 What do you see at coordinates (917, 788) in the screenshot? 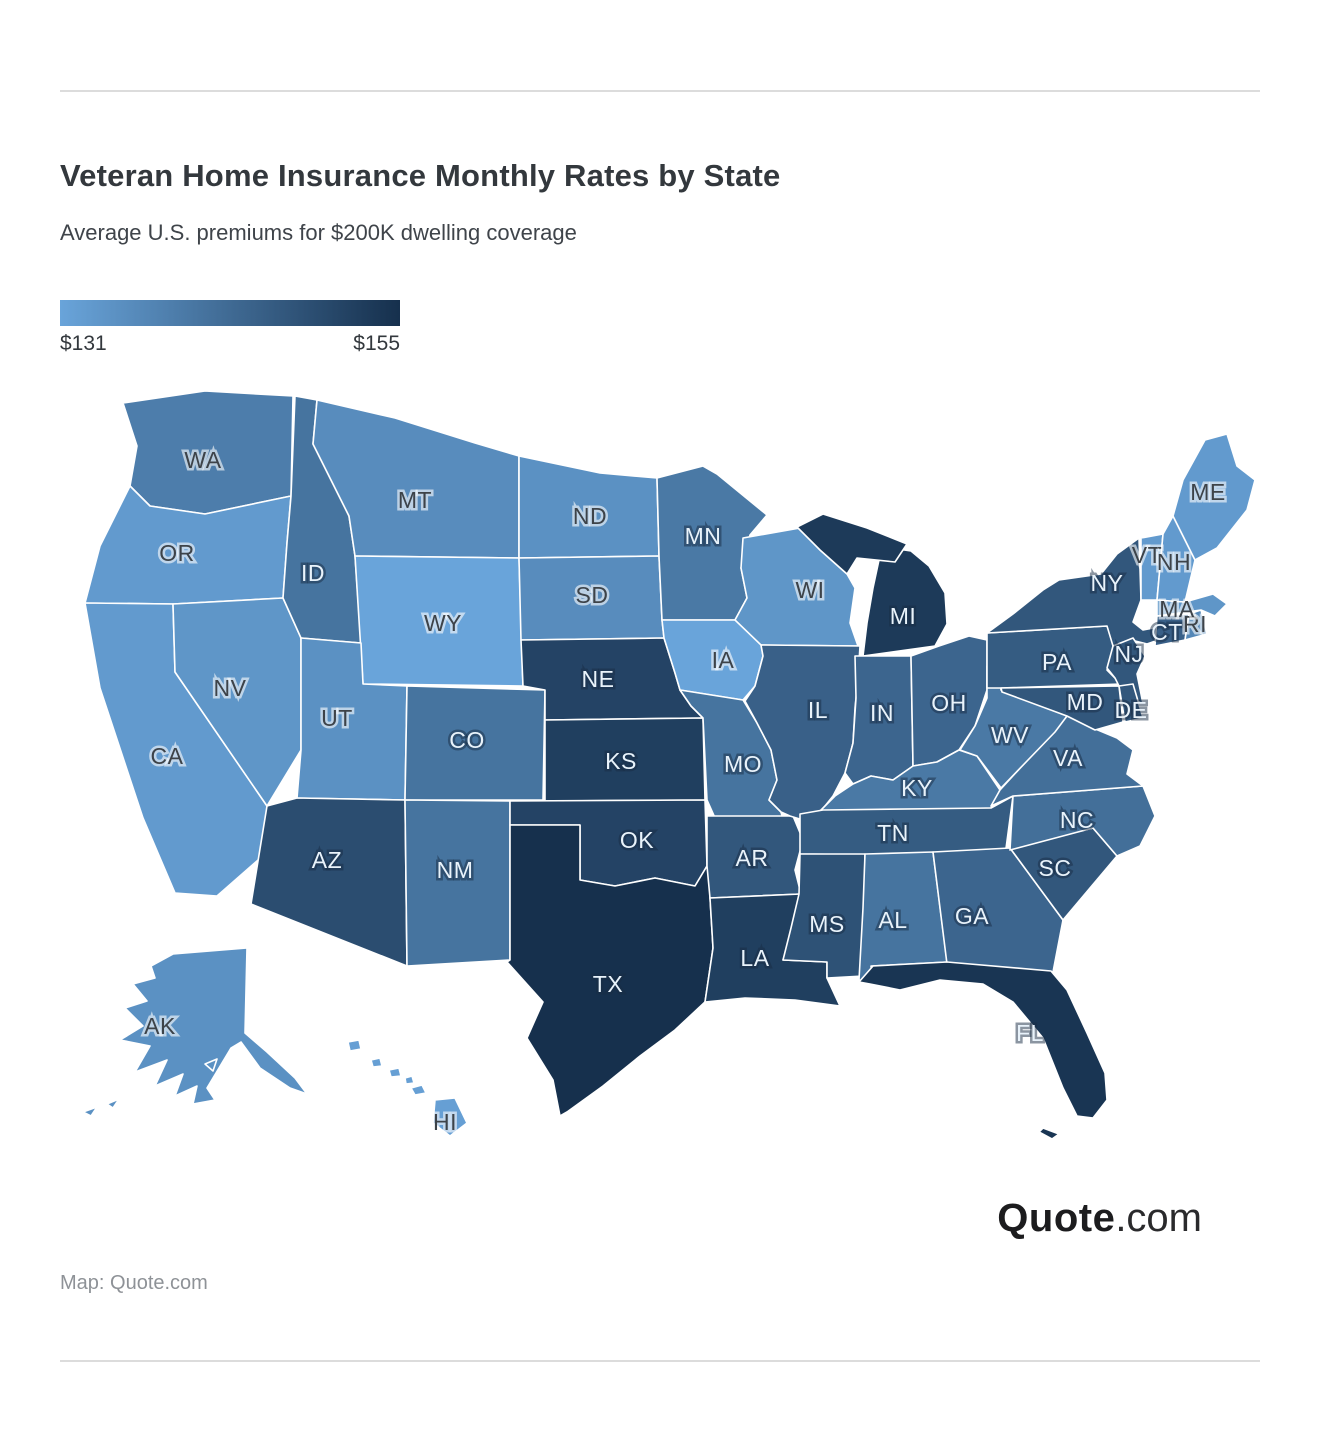
I see `state-label-KY: KY` at bounding box center [917, 788].